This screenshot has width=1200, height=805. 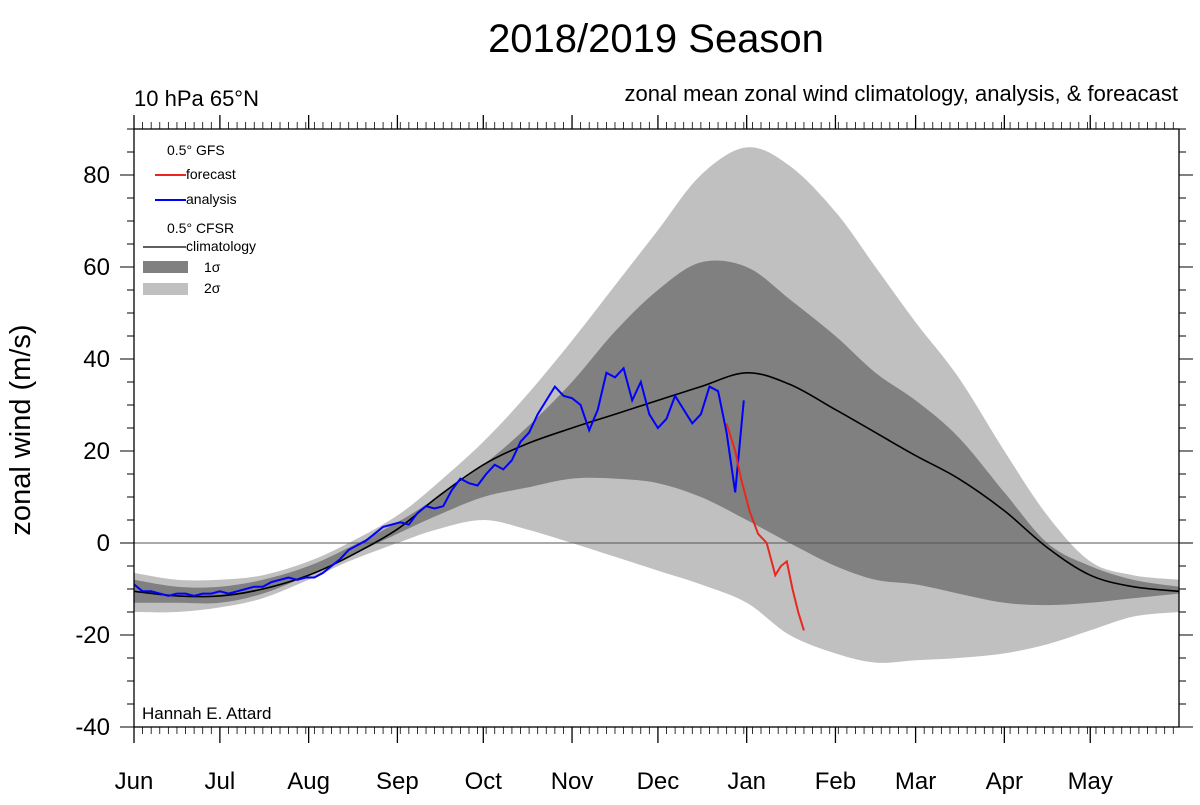 What do you see at coordinates (96, 359) in the screenshot?
I see `y-tick-label: 40` at bounding box center [96, 359].